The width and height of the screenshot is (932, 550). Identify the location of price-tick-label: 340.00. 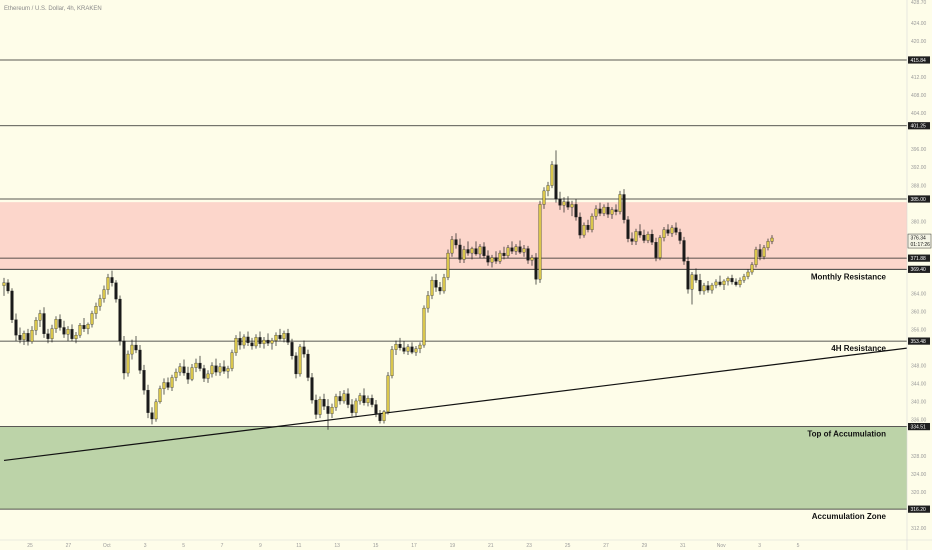
(919, 403).